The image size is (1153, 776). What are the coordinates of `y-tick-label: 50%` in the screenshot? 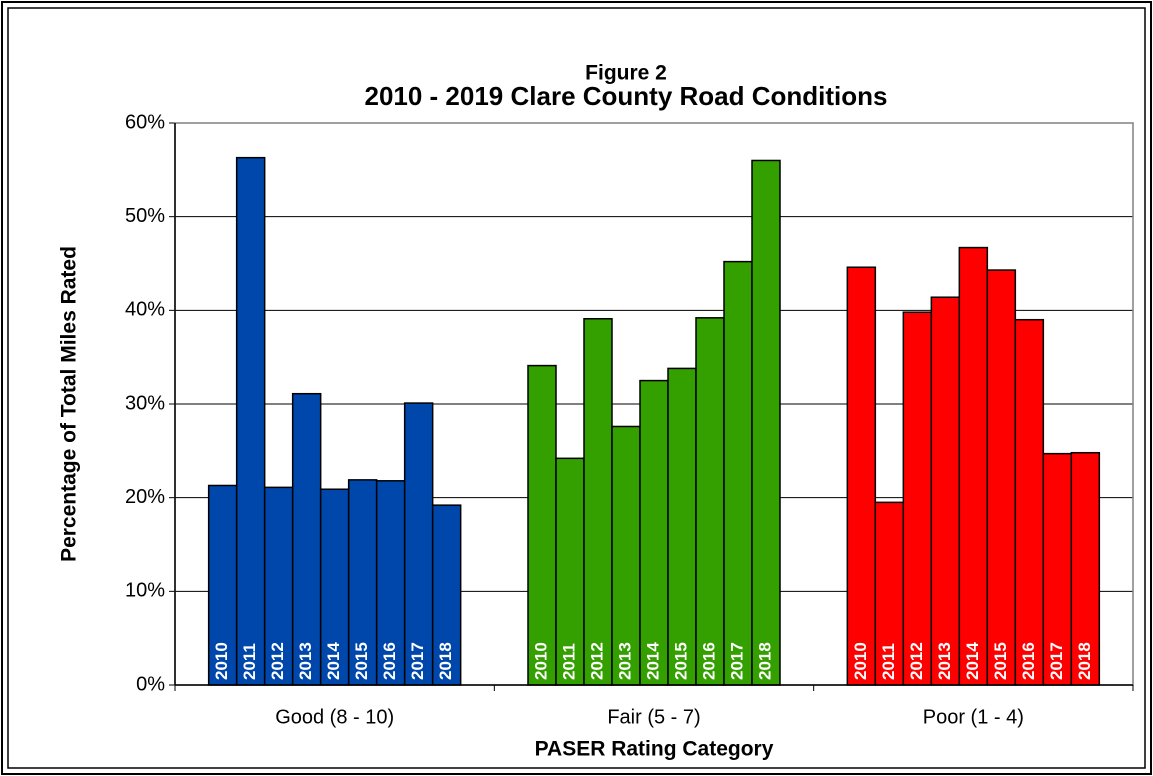 It's located at (145, 216).